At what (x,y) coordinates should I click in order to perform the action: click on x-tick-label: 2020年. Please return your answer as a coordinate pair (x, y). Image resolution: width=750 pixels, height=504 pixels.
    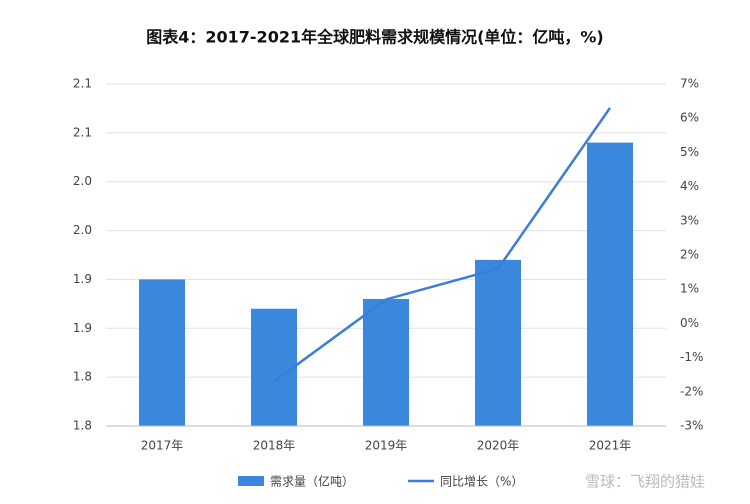
    Looking at the image, I should click on (498, 446).